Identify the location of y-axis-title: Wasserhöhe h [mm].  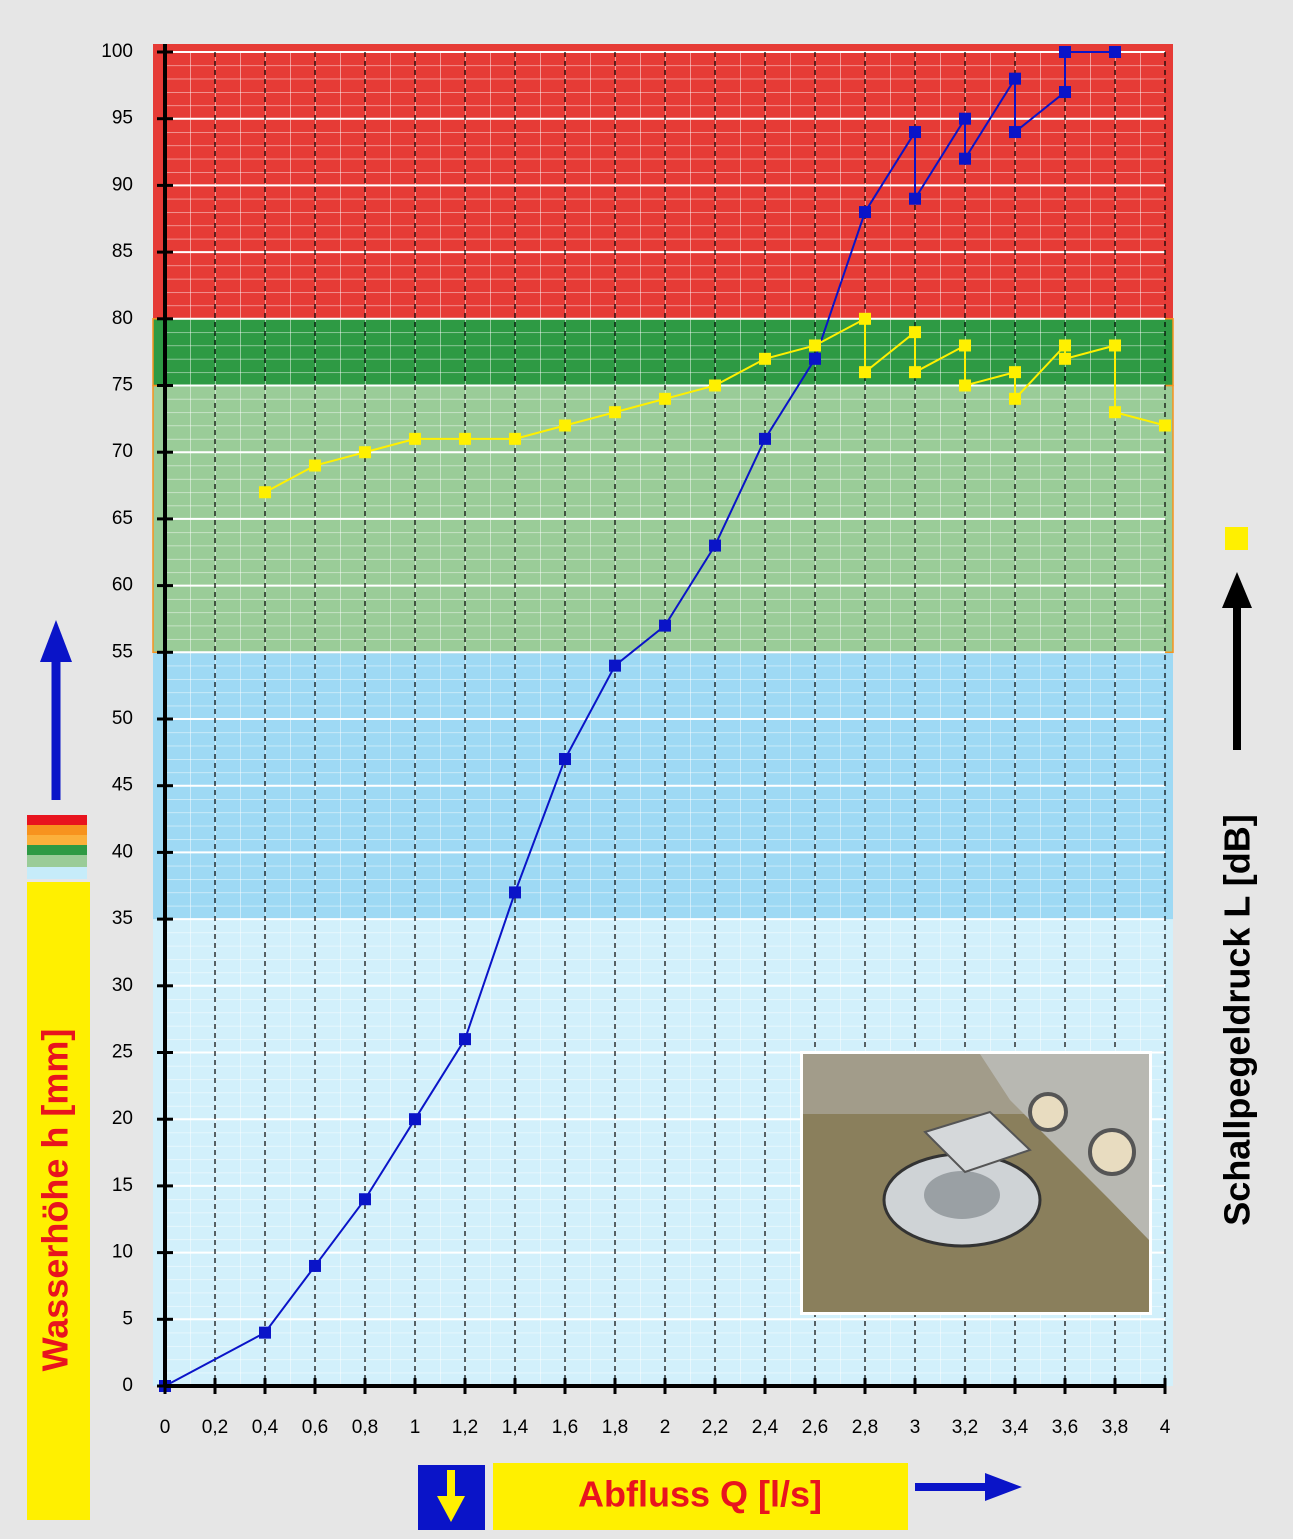
(55, 1200).